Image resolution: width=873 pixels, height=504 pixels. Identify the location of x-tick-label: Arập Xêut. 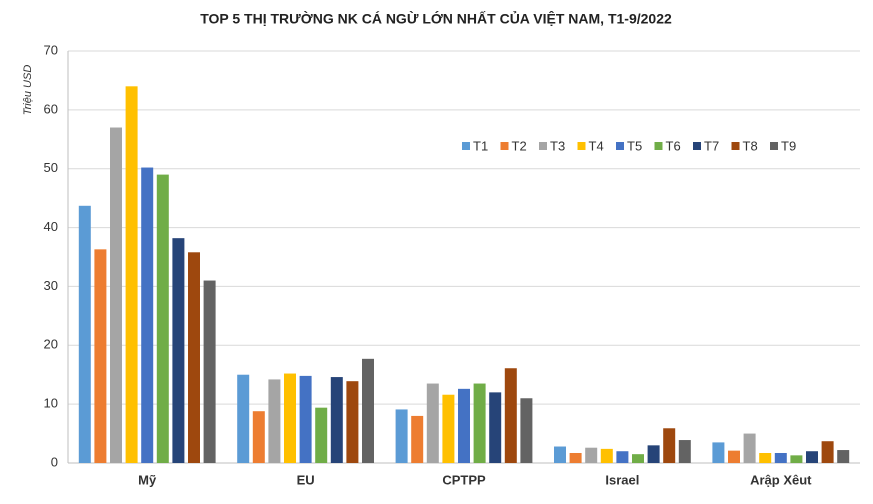
(781, 479).